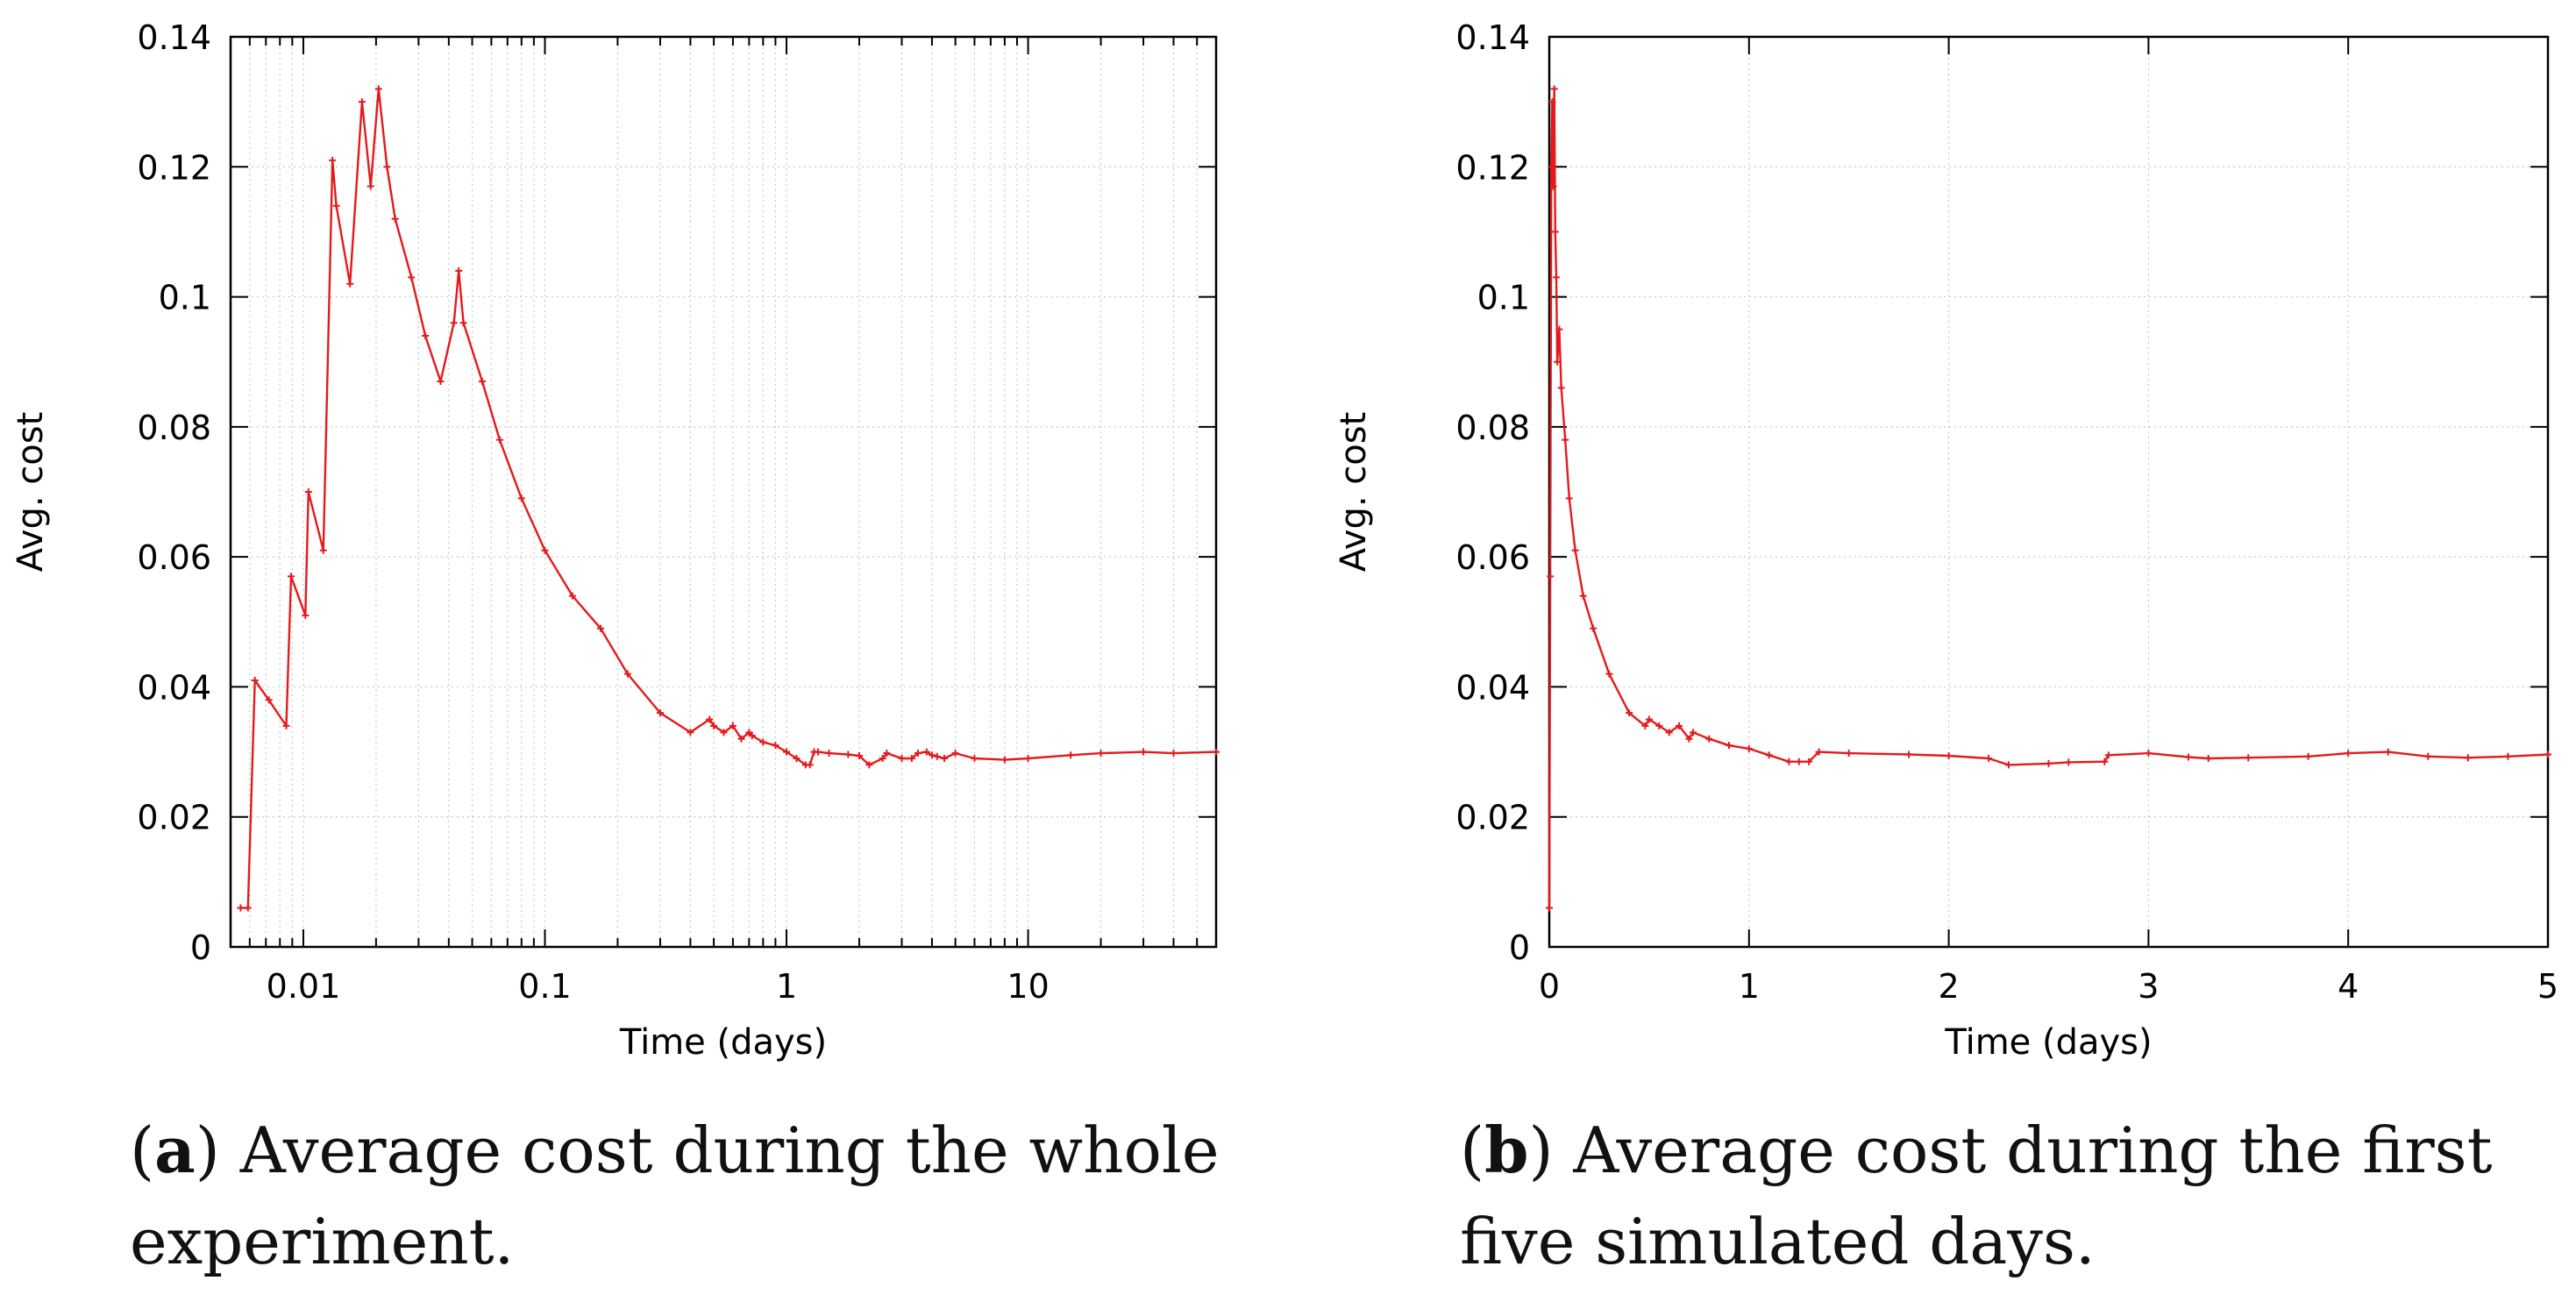  Describe the element at coordinates (723, 1042) in the screenshot. I see `chart-a-xlabel: Time (days)` at that location.